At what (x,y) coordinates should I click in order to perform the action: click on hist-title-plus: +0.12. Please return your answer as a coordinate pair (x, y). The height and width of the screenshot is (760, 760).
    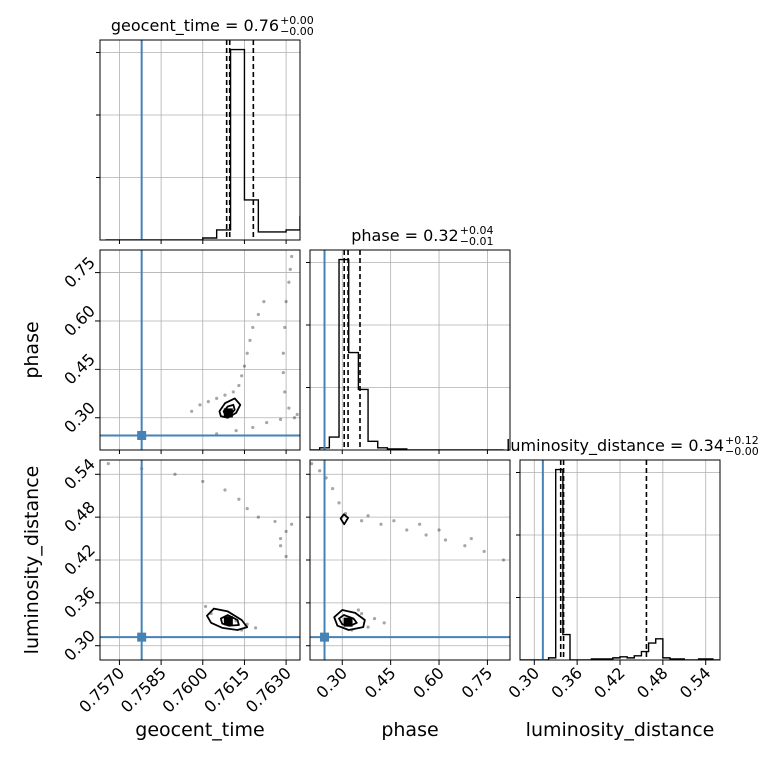
    Looking at the image, I should click on (742, 440).